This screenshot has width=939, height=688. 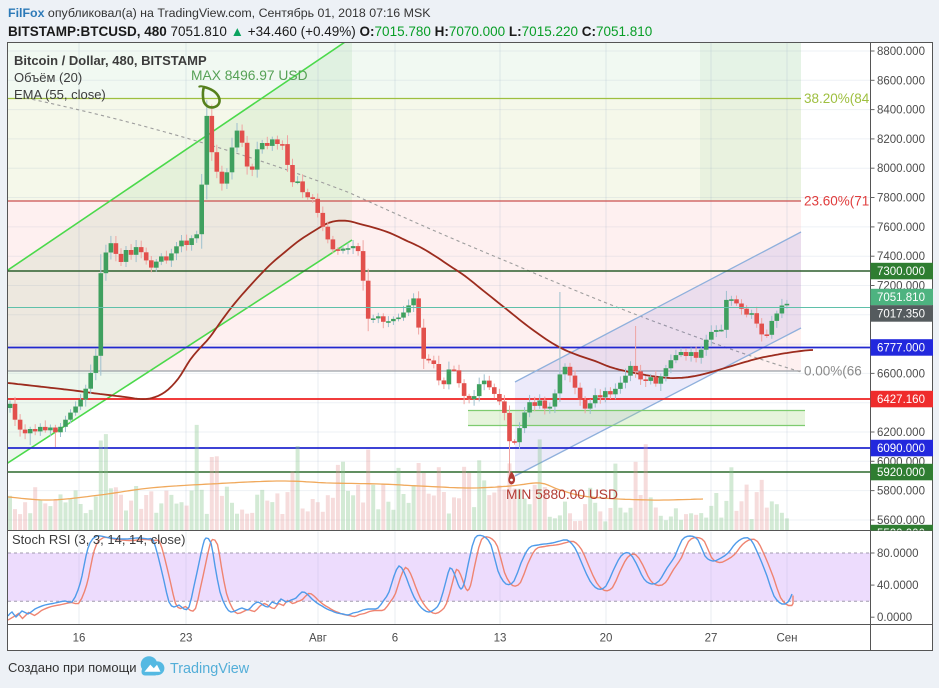 What do you see at coordinates (110, 60) in the screenshot?
I see `svg-text:Bitcoin / Dollar, 480, BITSTAM: Bitcoin / Dollar, 480, BITSTAMP` at bounding box center [110, 60].